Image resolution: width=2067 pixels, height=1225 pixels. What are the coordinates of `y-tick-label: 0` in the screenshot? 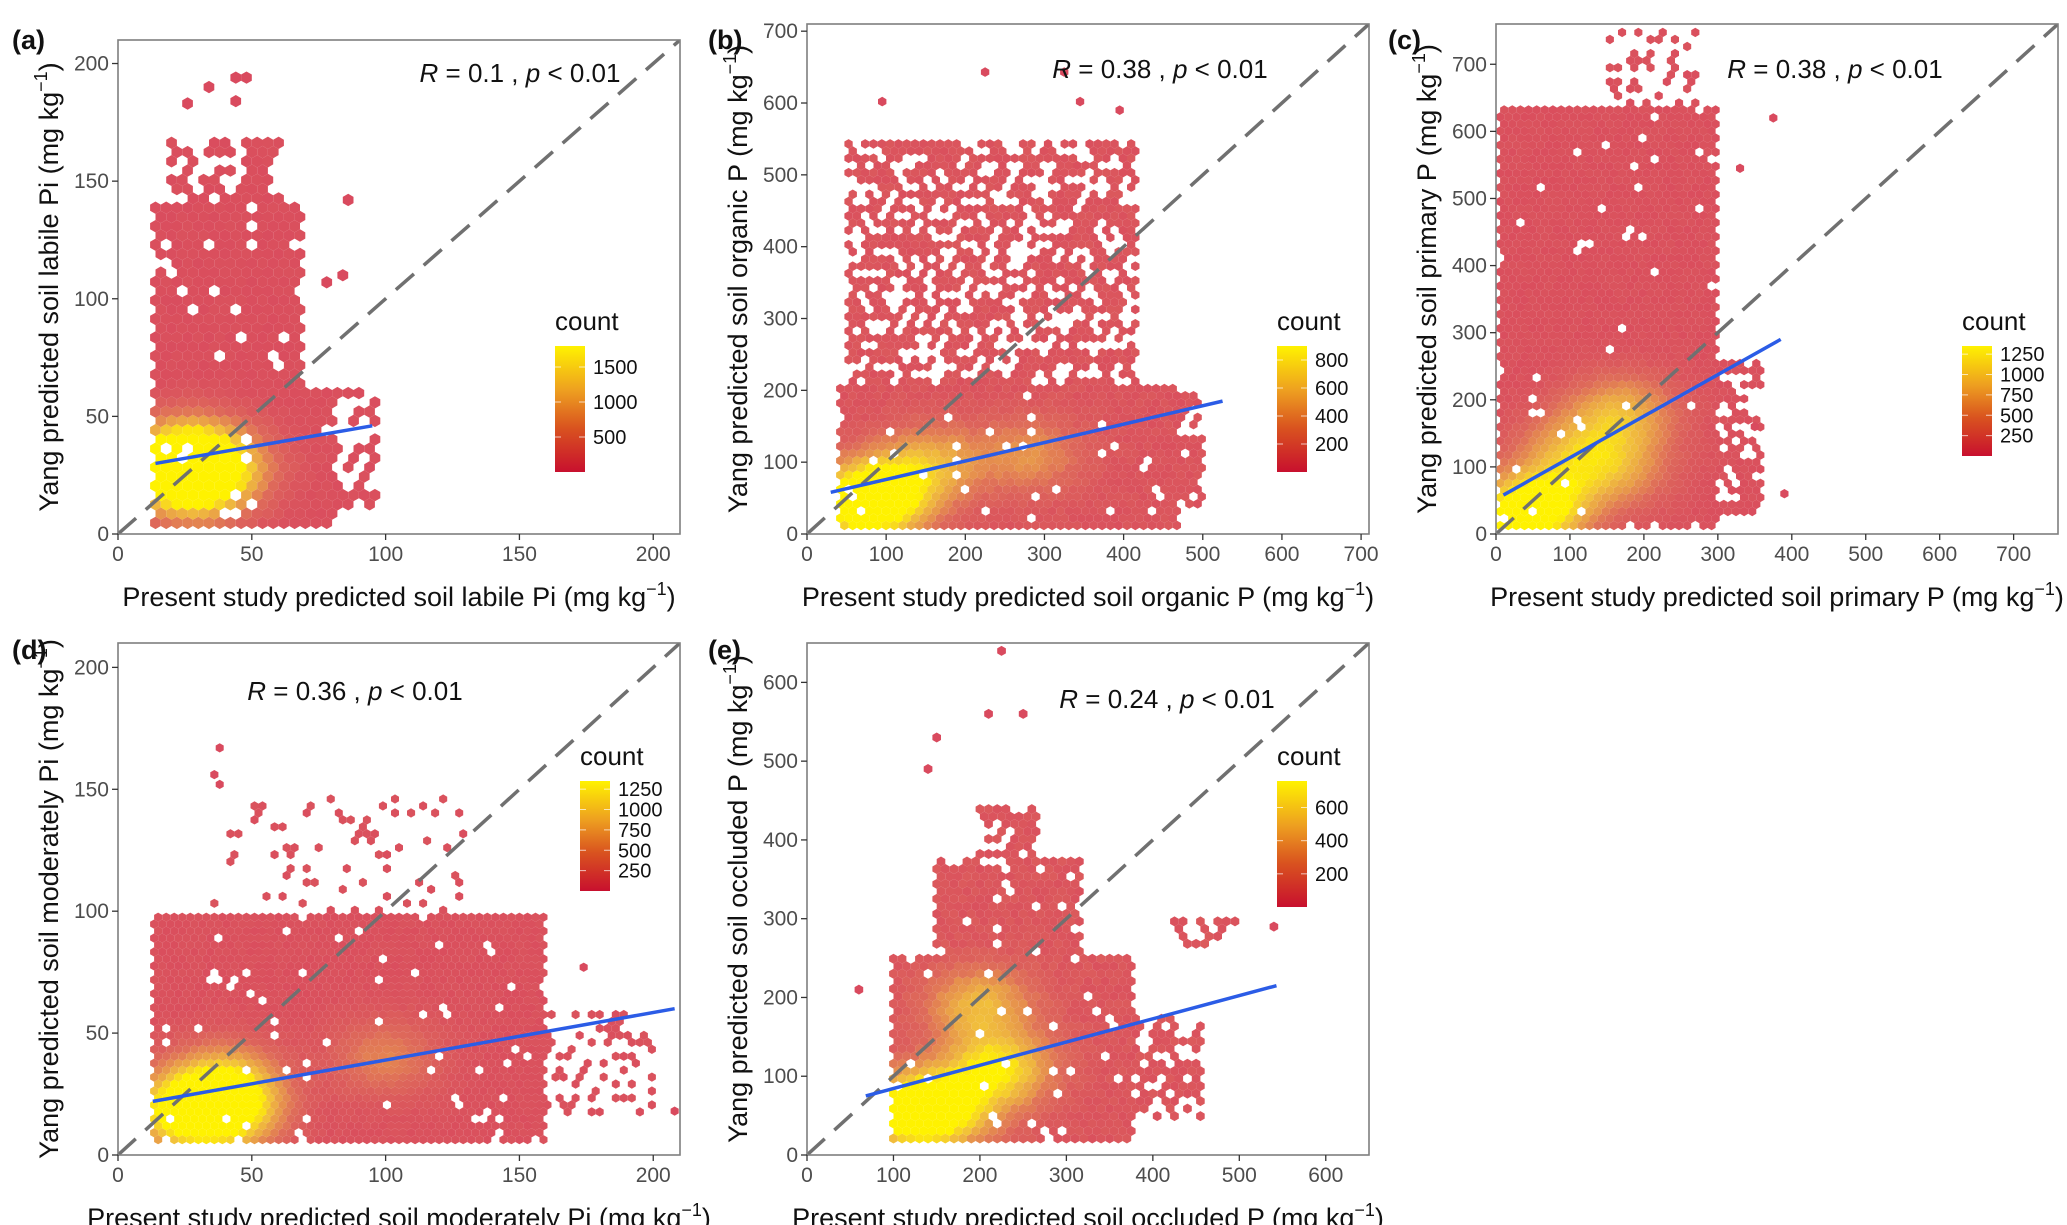 It's located at (103, 534).